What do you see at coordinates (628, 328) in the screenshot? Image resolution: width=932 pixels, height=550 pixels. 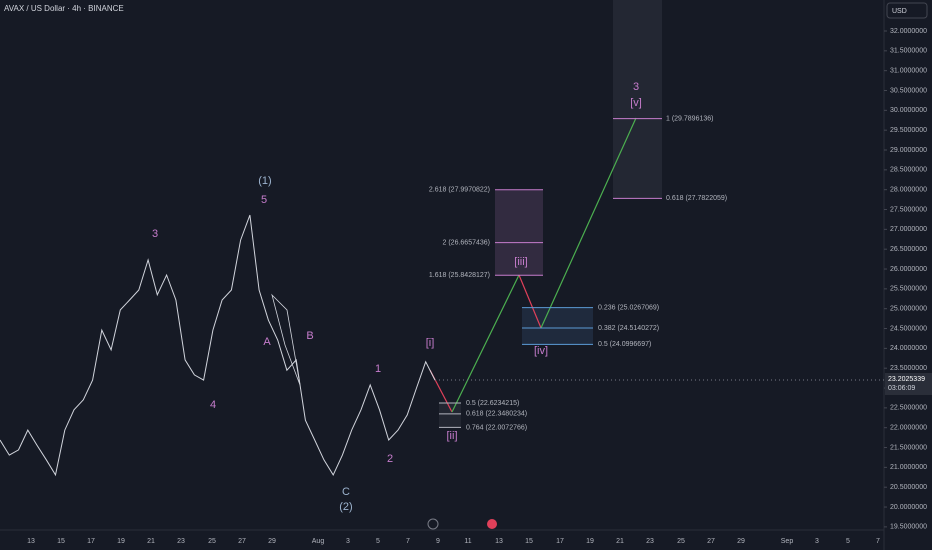 I see `fib-label: 0.382 (24.5140272)` at bounding box center [628, 328].